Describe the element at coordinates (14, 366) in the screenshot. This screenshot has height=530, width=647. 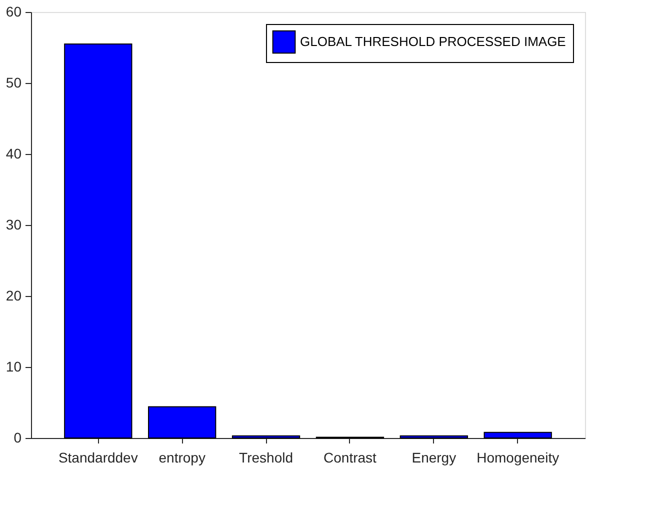
I see `y-tick-label: 10` at that location.